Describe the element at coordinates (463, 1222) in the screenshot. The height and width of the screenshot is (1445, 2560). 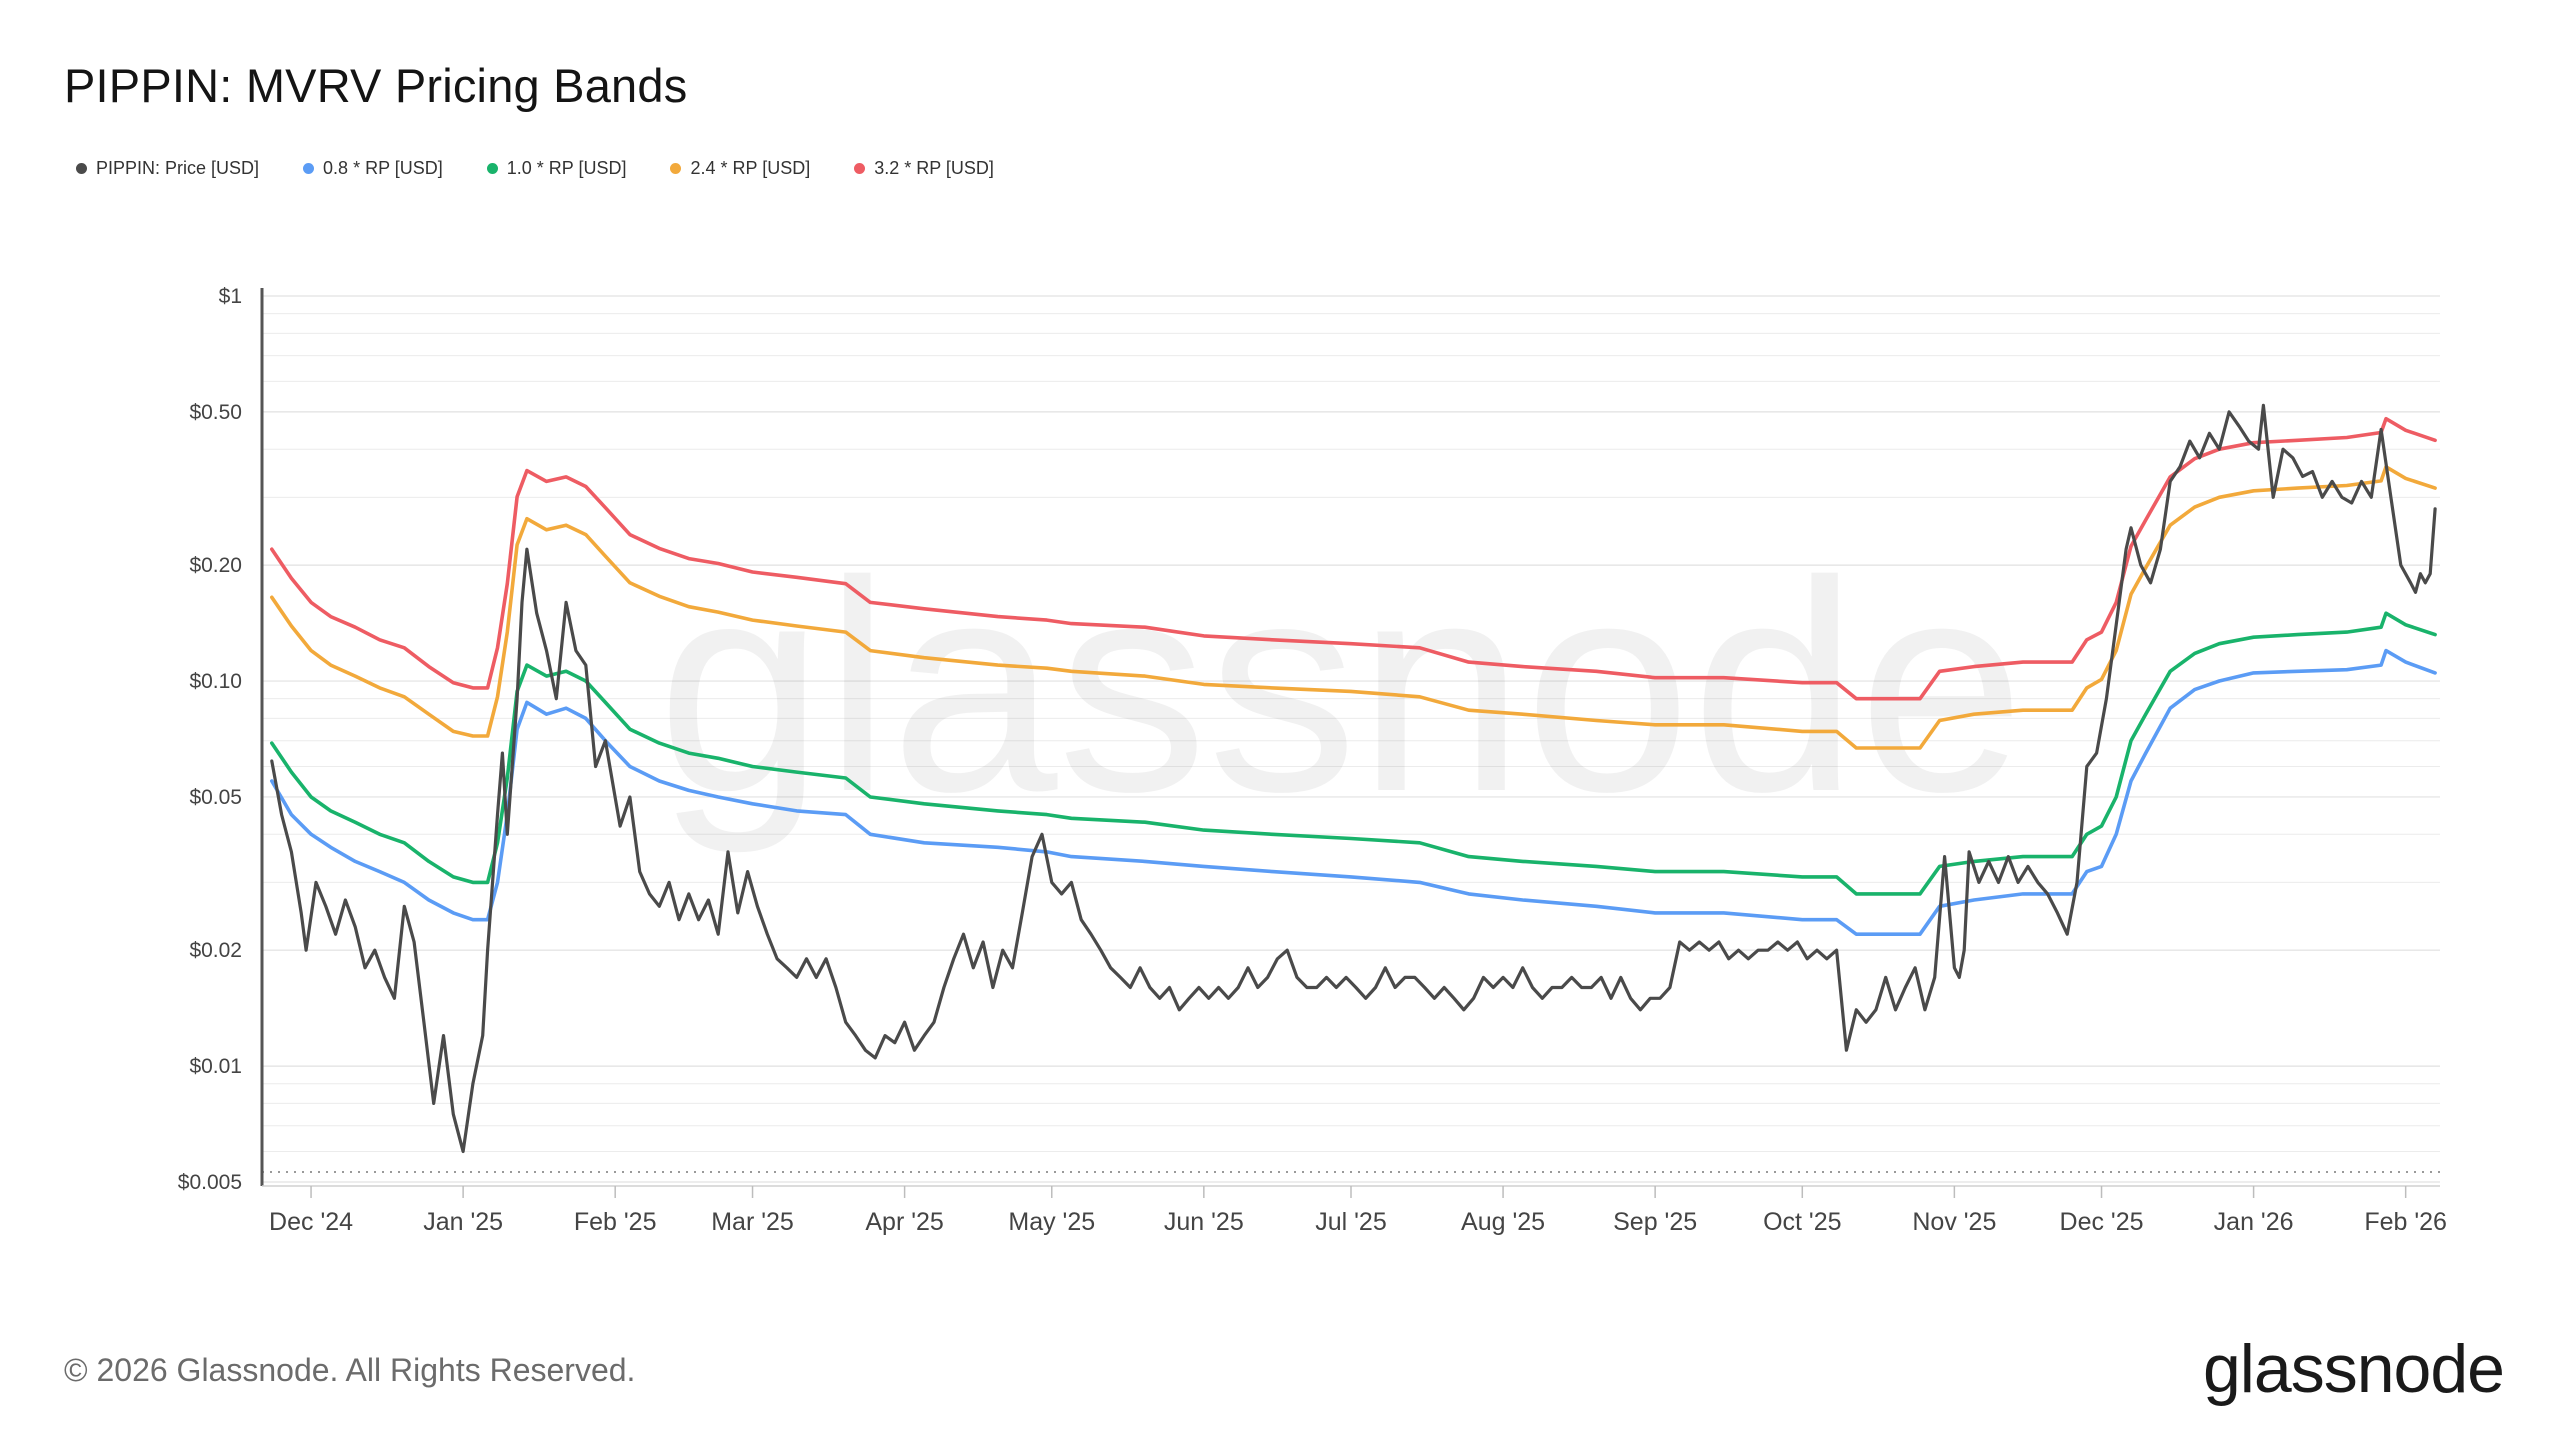
I see `x-tick-label: Jan '25` at that location.